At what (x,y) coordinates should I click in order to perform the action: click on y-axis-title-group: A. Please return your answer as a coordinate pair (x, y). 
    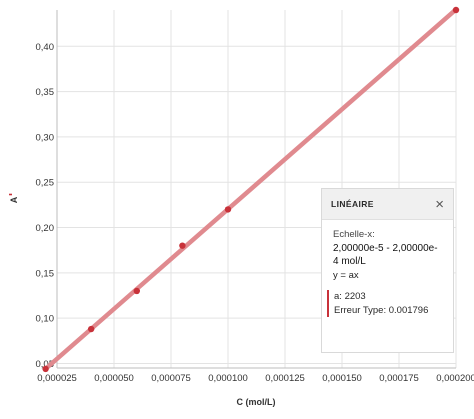
    Looking at the image, I should click on (14, 198).